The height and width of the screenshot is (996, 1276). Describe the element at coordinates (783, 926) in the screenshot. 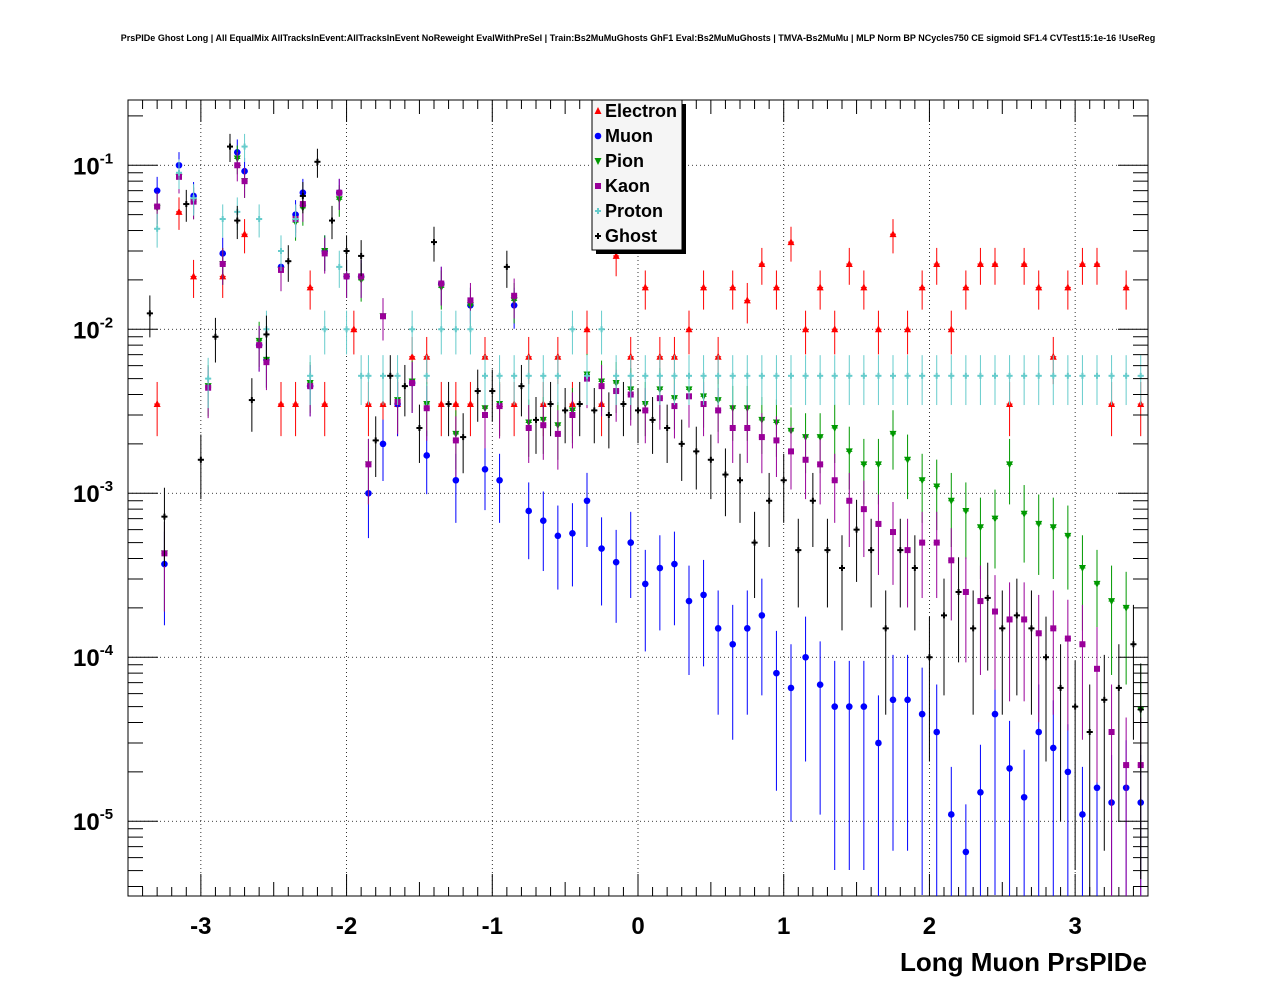

I see `x-tick-label: 1` at that location.